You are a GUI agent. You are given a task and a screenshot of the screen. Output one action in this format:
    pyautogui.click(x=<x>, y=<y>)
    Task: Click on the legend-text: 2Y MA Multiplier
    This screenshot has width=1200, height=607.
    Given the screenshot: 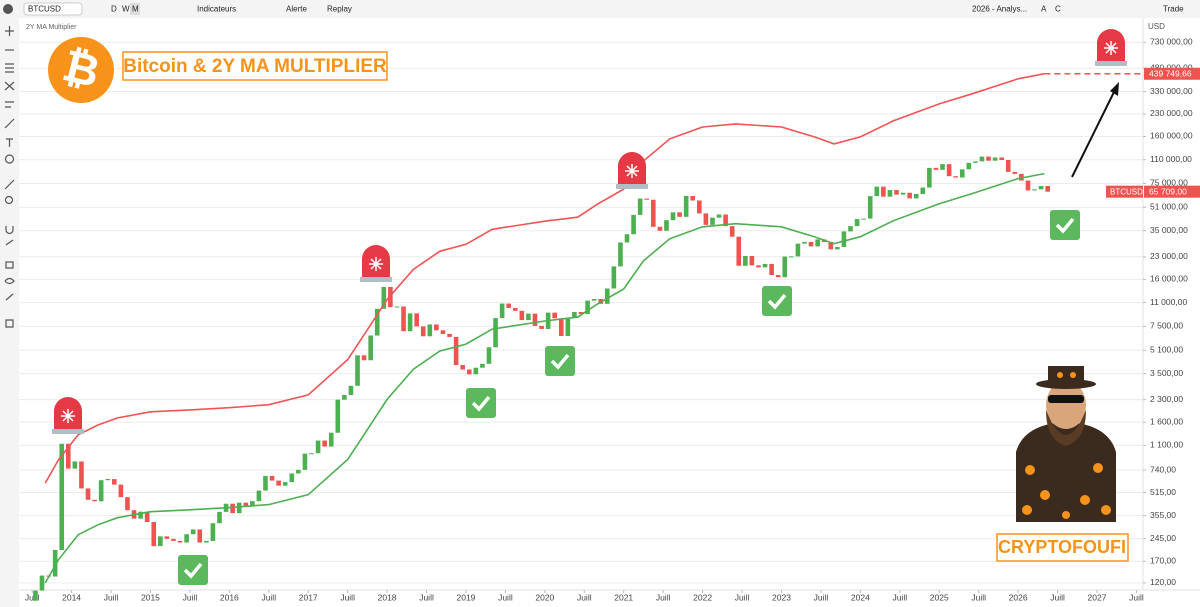 What is the action you would take?
    pyautogui.click(x=51, y=27)
    